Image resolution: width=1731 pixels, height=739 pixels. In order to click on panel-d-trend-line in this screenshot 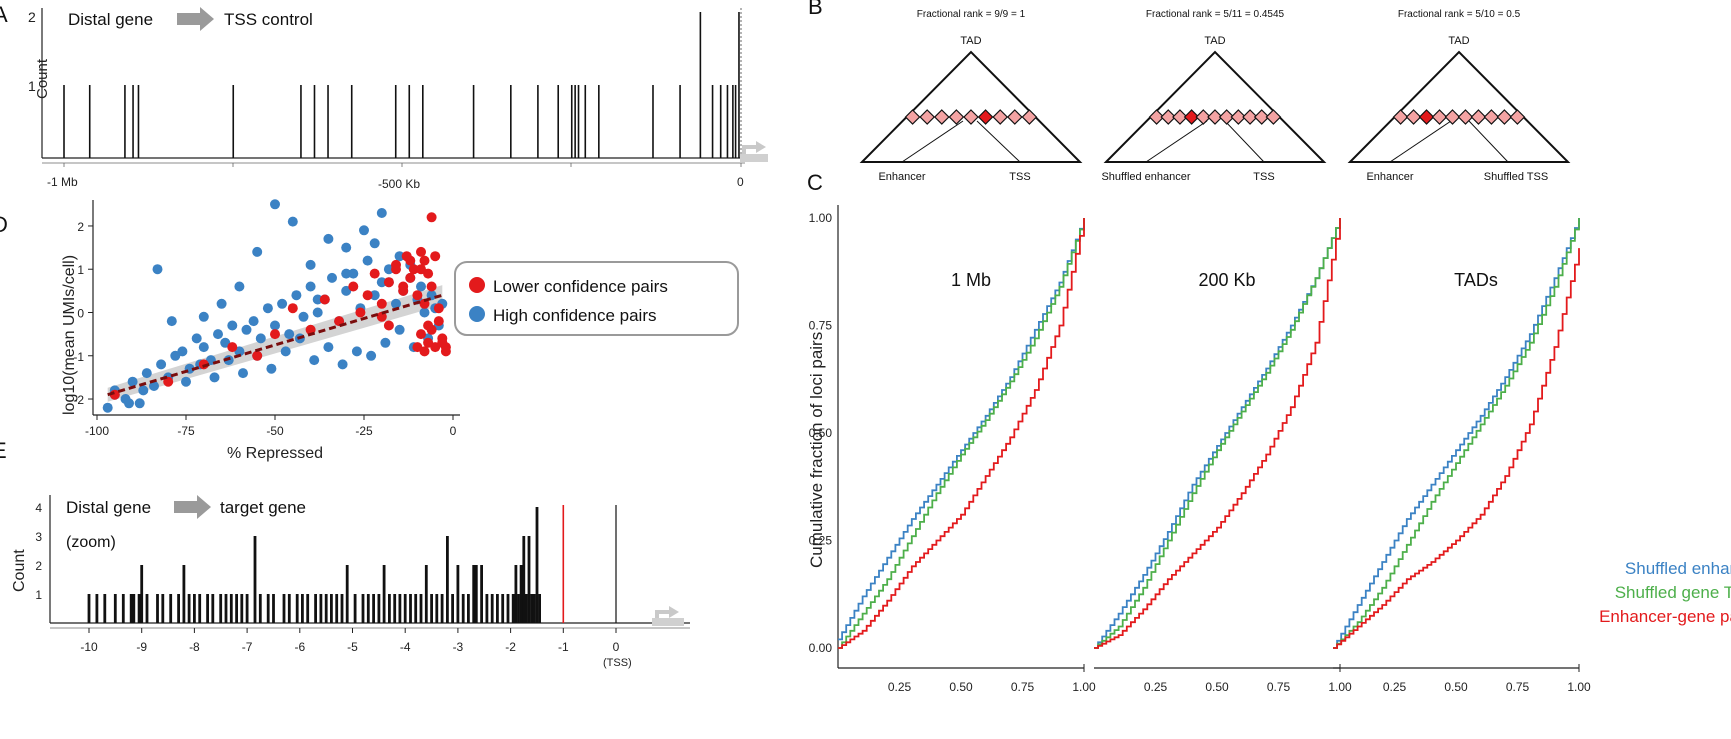, I will do `click(275, 345)`.